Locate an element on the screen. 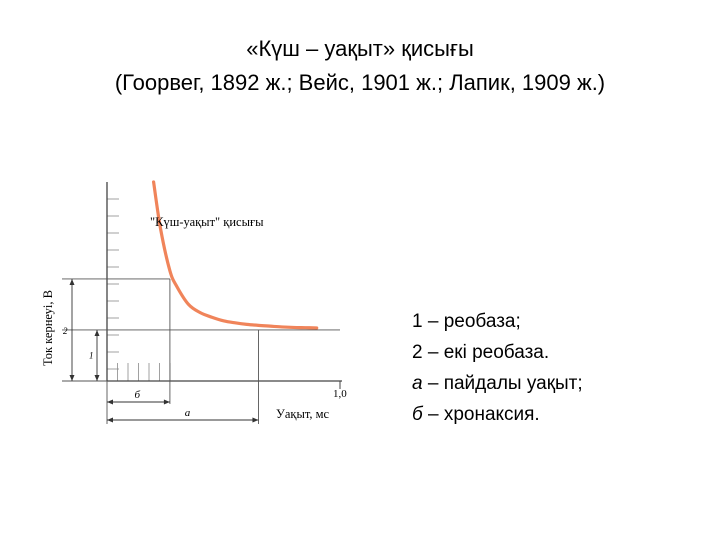 The height and width of the screenshot is (540, 720). chart-axes is located at coordinates (224, 285).